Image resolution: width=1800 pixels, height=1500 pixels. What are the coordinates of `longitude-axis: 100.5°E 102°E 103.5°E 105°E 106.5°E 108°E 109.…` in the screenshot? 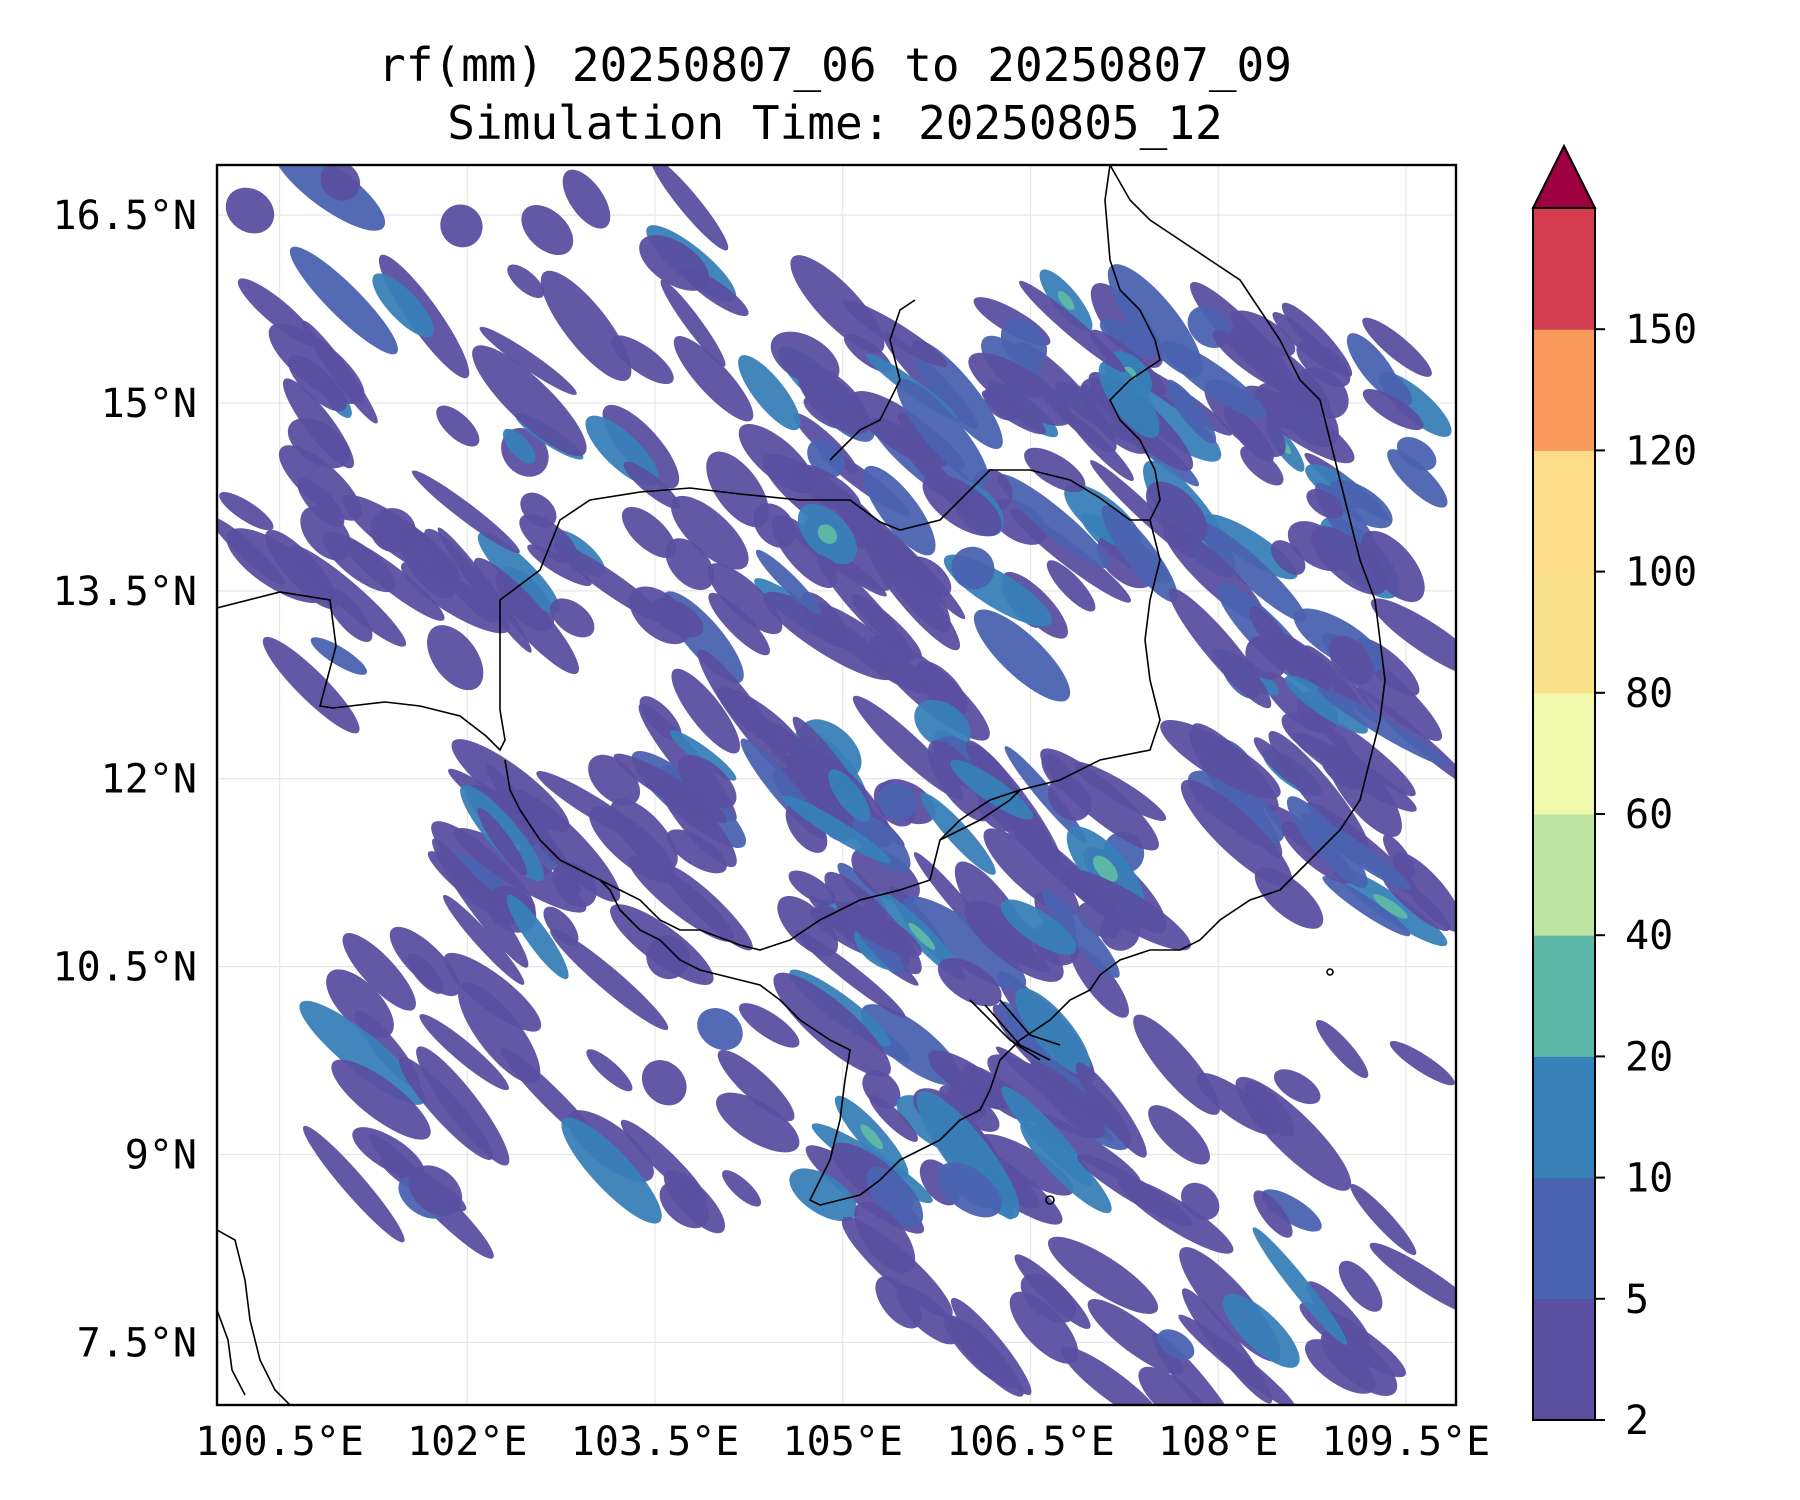 It's located at (842, 1442).